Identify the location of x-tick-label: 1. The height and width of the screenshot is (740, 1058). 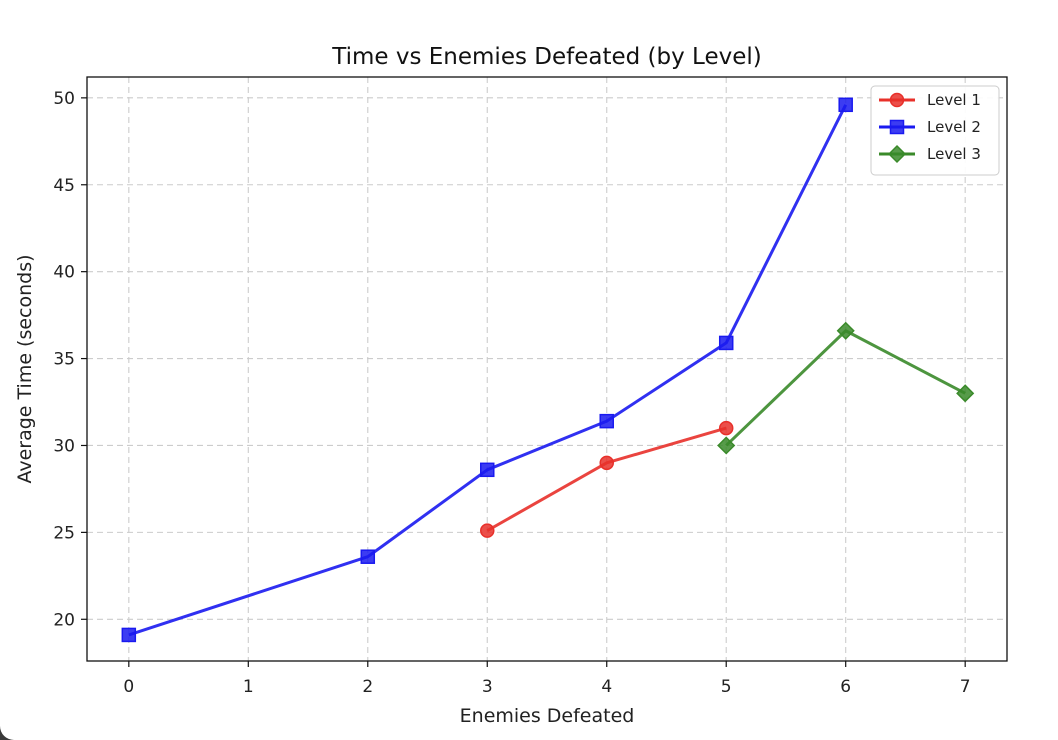
(248, 687).